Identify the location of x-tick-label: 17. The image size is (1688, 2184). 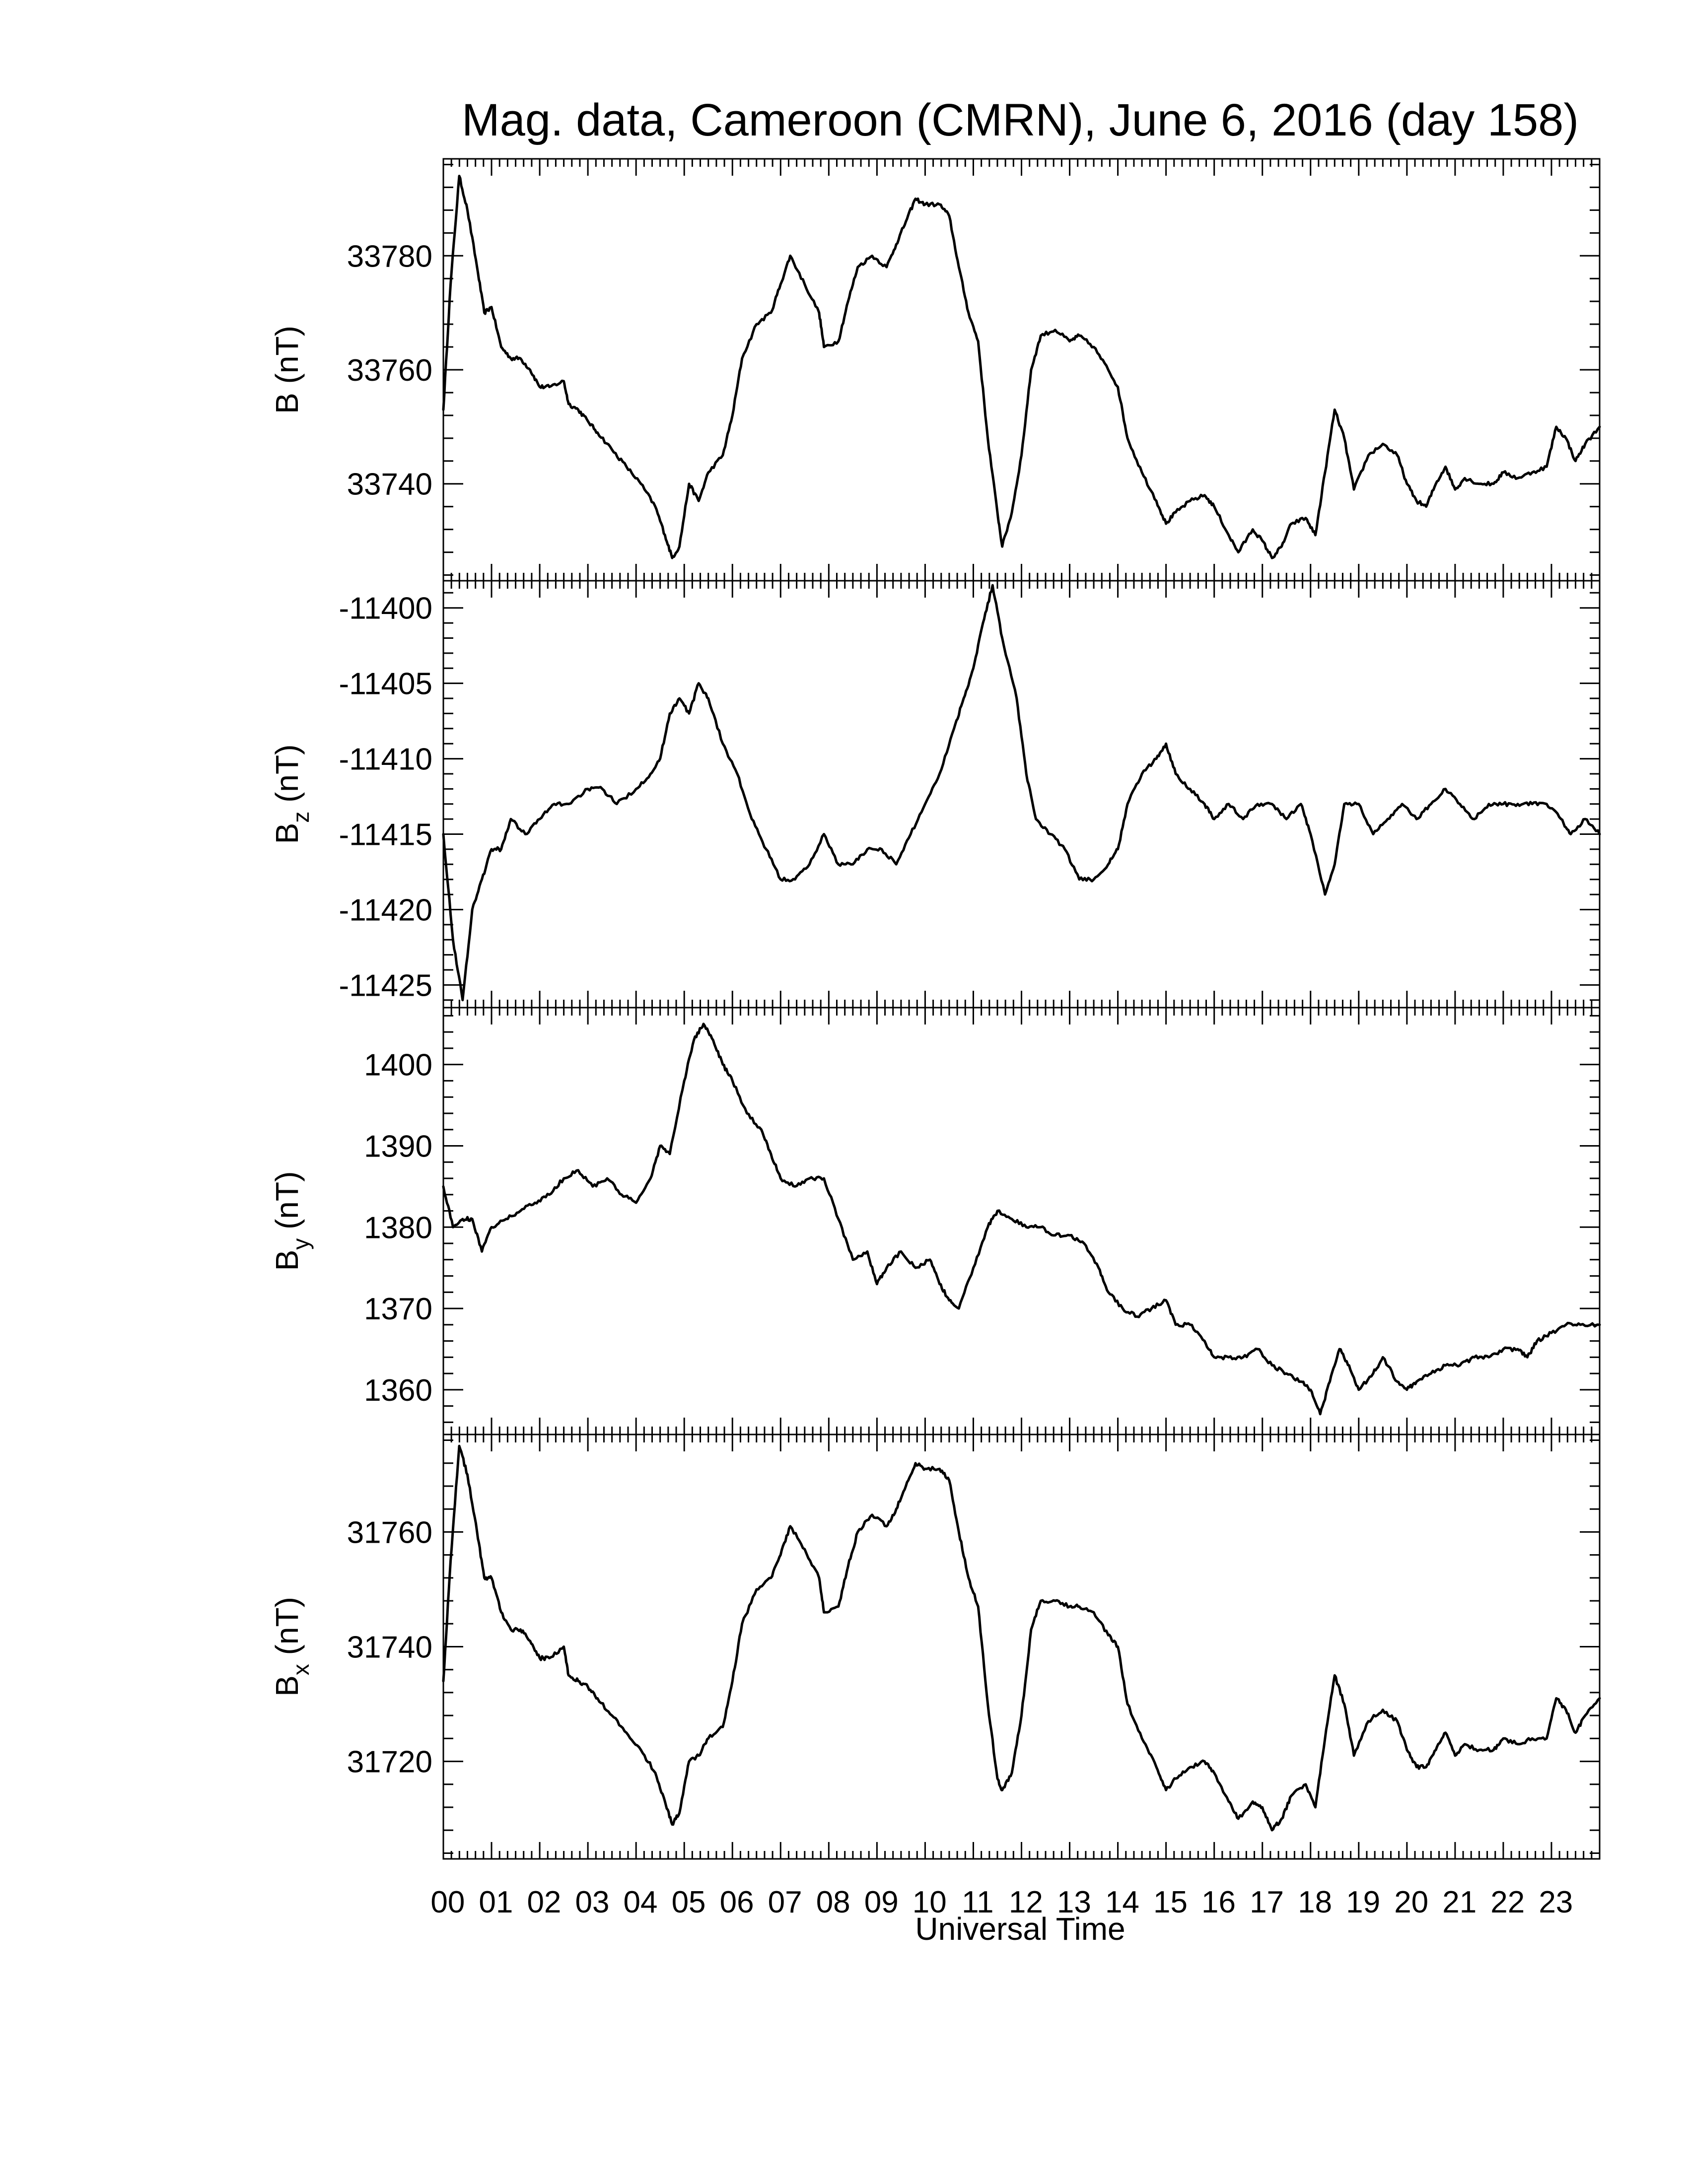
(1267, 1902).